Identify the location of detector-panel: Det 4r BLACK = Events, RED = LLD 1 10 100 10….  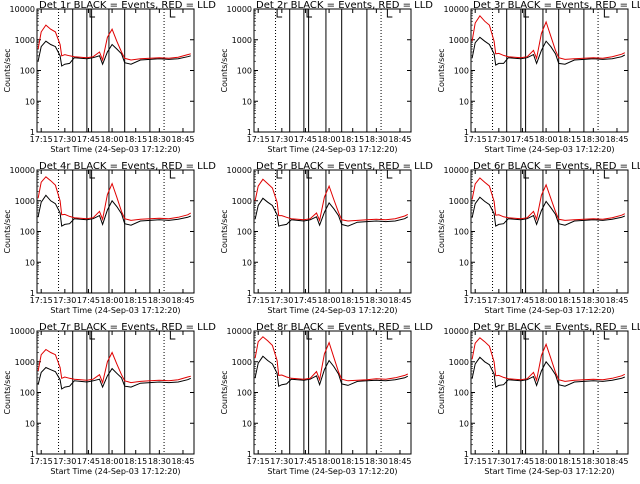
(109, 238).